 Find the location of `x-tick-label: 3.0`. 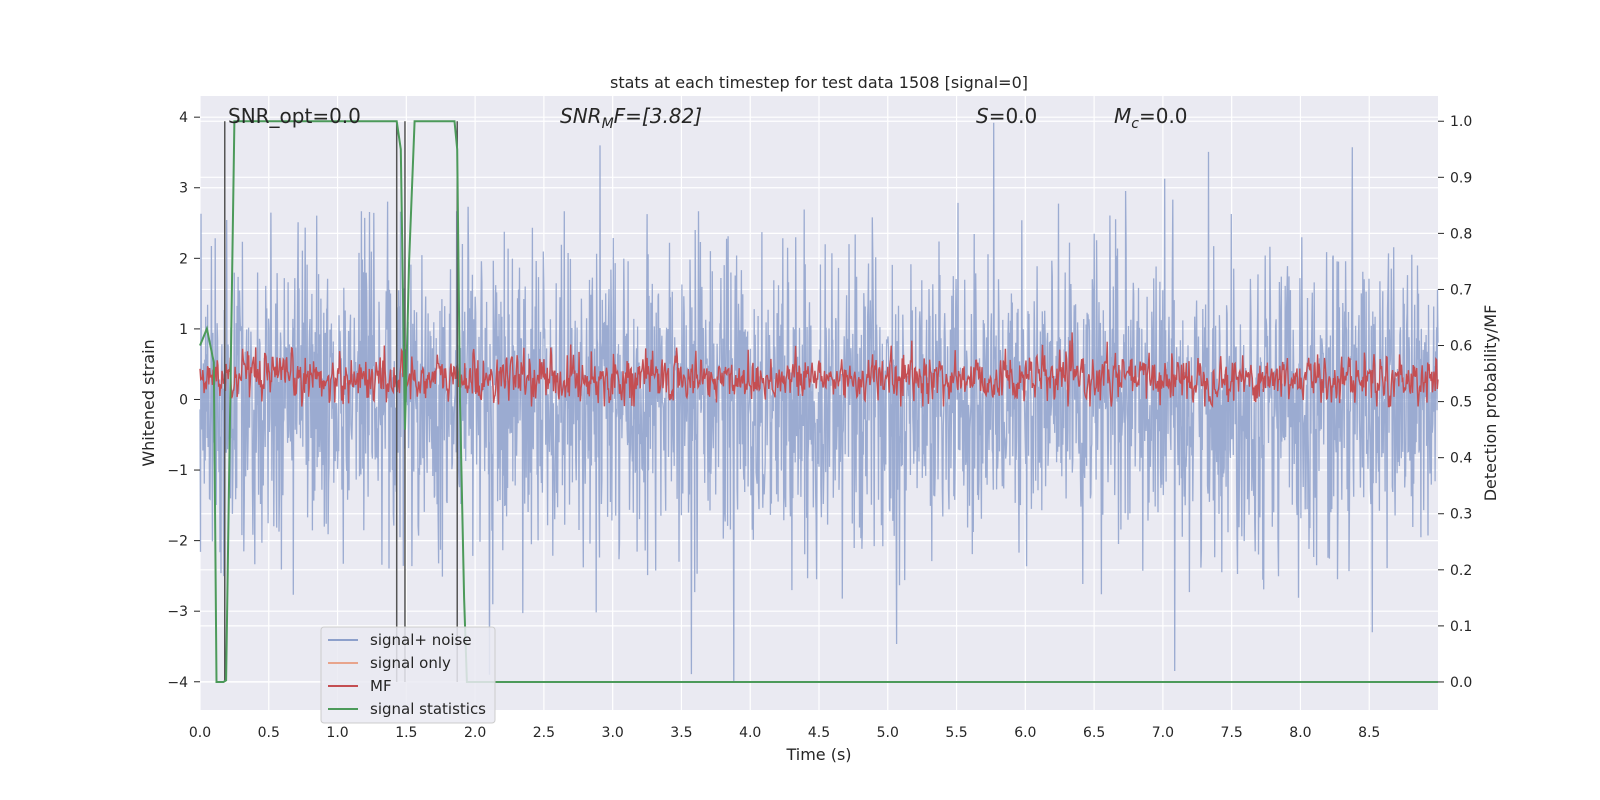

x-tick-label: 3.0 is located at coordinates (613, 733).